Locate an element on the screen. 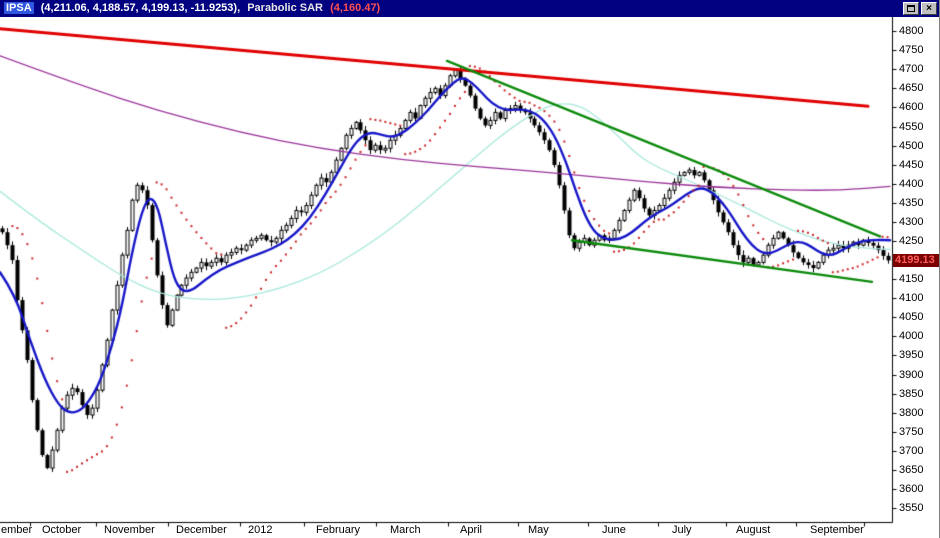 The width and height of the screenshot is (940, 538). close-icon: × is located at coordinates (929, 8).